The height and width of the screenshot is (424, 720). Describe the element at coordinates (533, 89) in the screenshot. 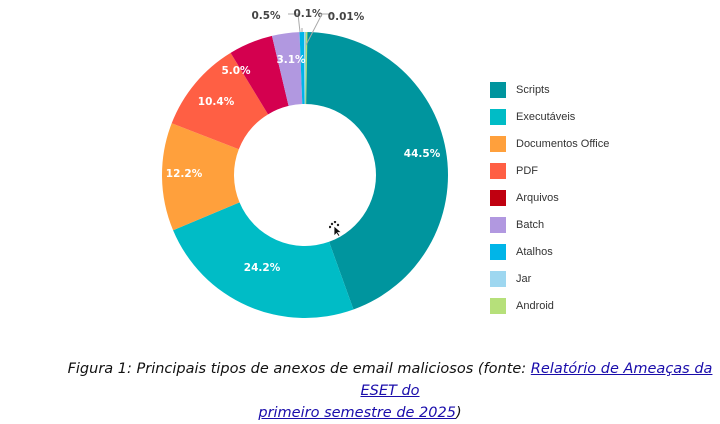

I see `legend-label: Scripts` at that location.